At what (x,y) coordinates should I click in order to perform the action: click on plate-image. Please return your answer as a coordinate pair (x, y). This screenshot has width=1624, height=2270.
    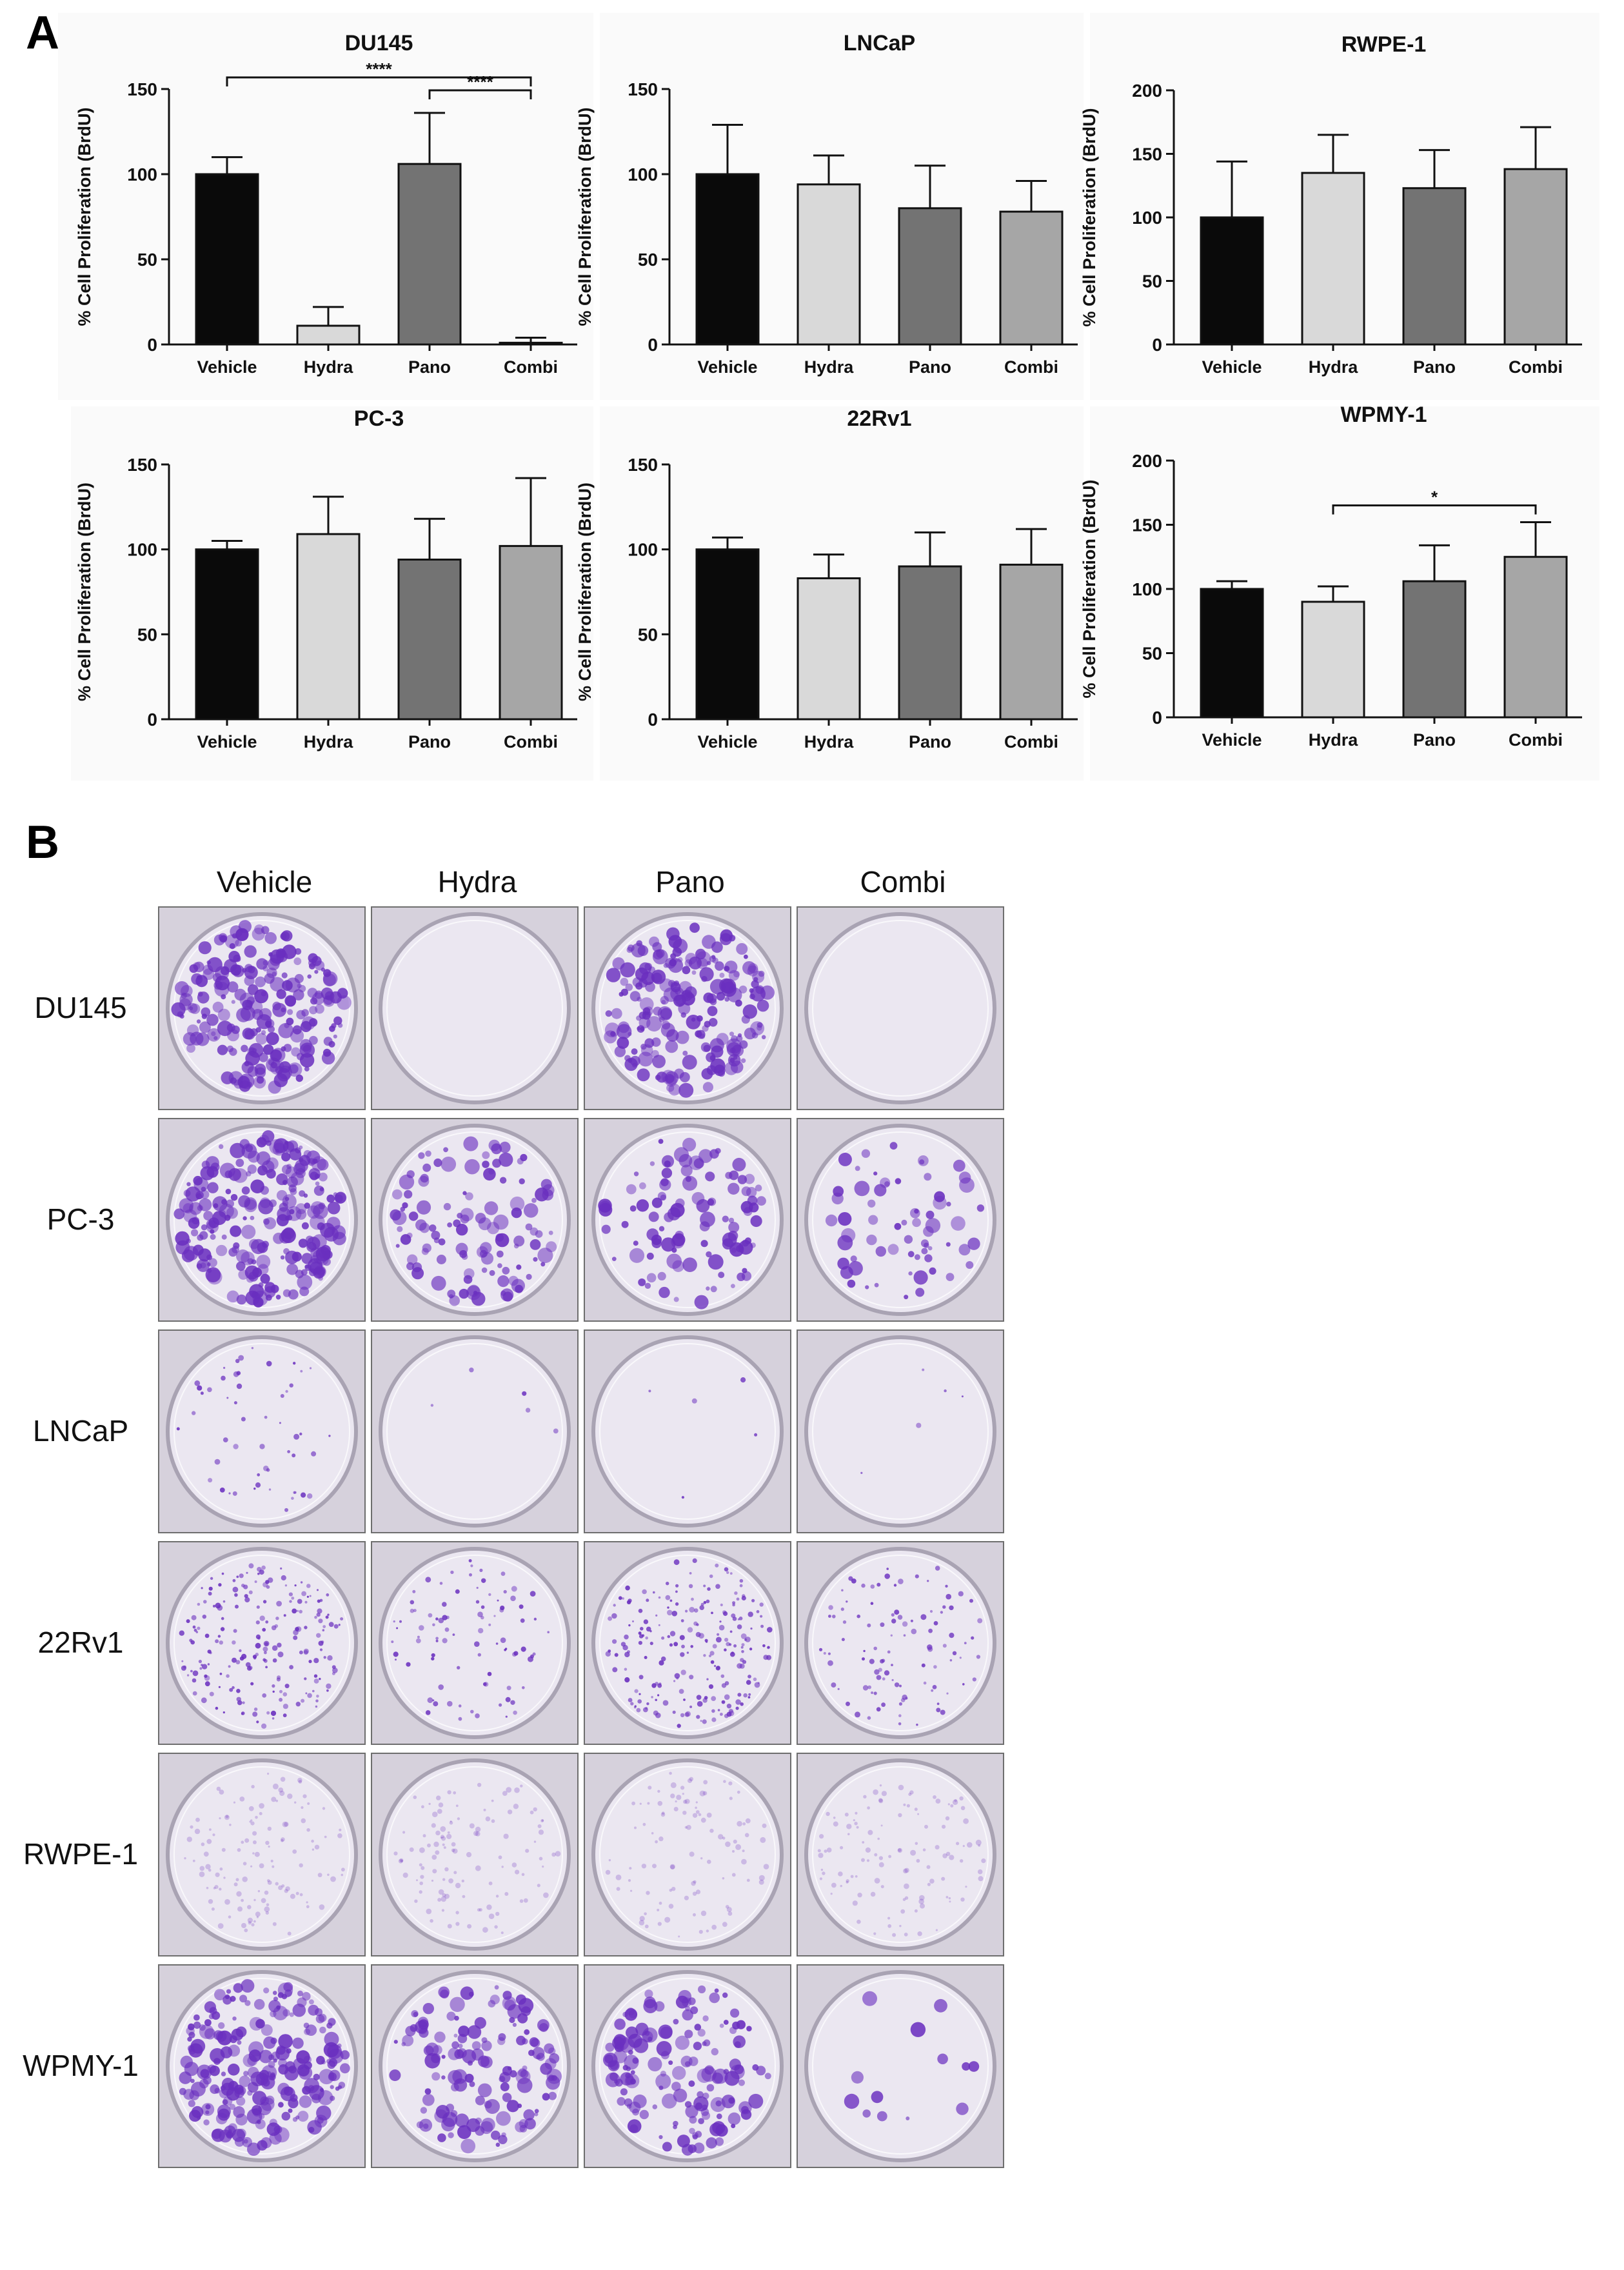
    Looking at the image, I should click on (475, 1220).